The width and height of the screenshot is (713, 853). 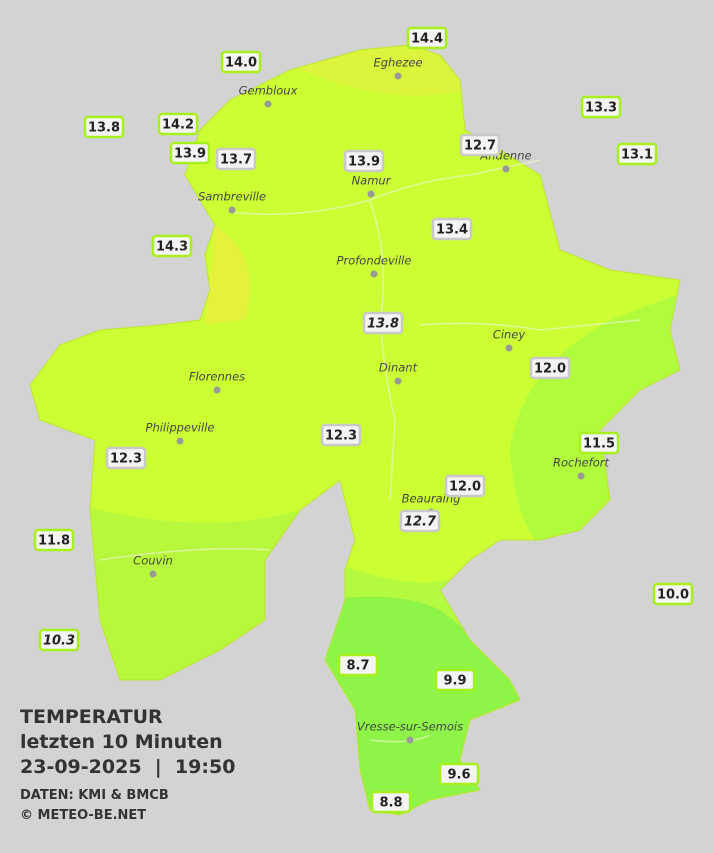 I want to click on station-value: 8.8, so click(x=390, y=803).